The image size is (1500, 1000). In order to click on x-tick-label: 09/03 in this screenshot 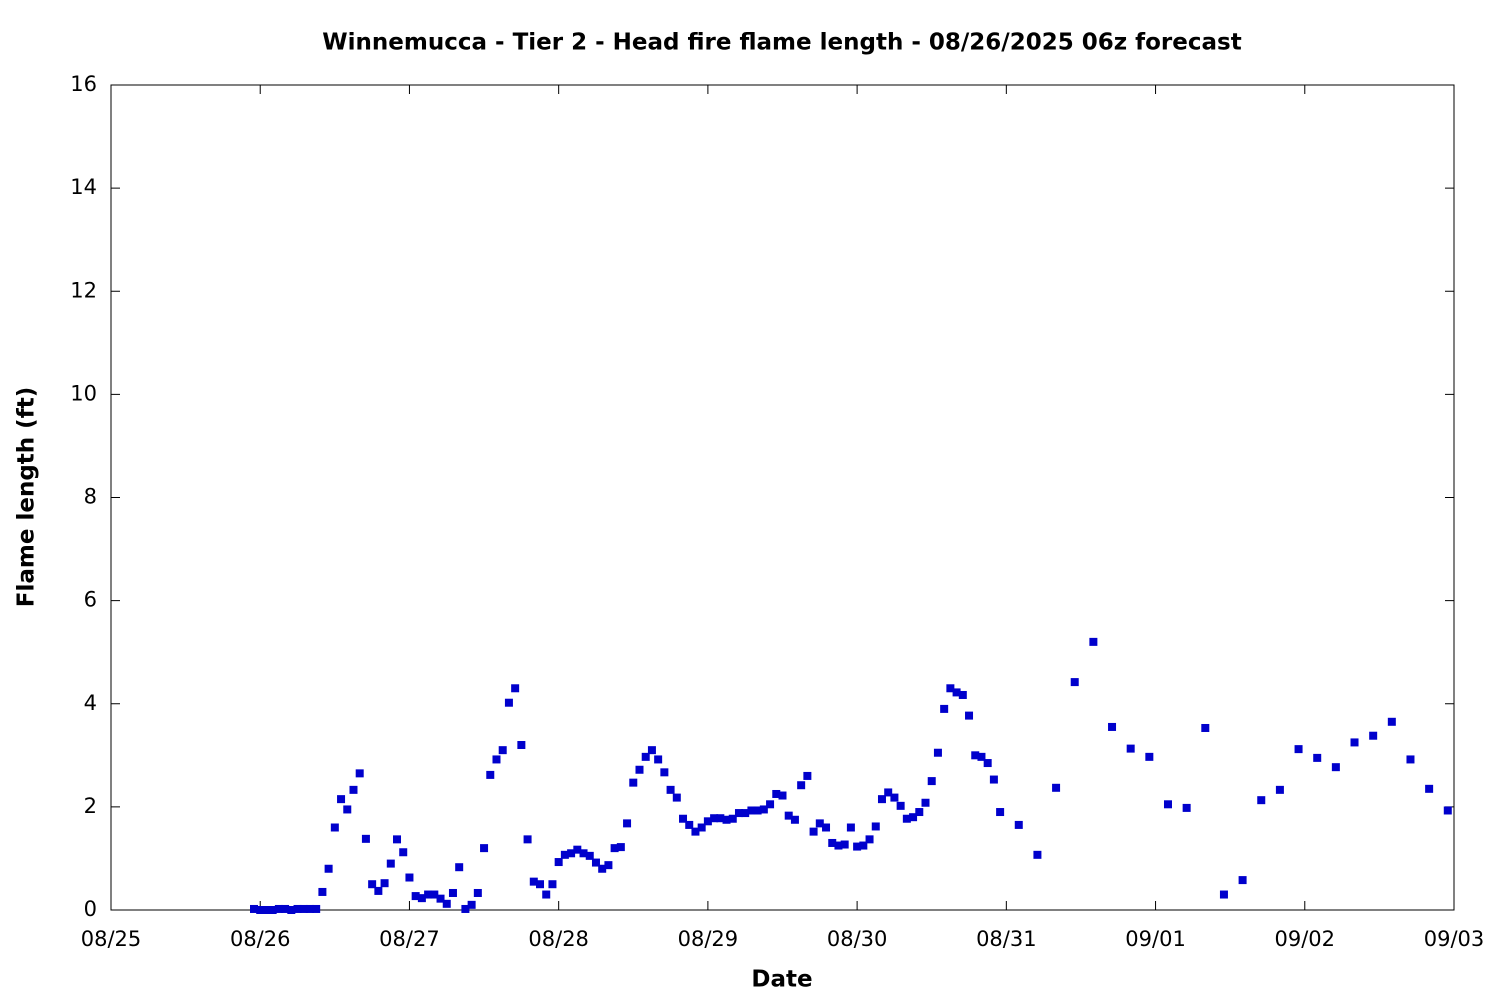, I will do `click(1454, 939)`.